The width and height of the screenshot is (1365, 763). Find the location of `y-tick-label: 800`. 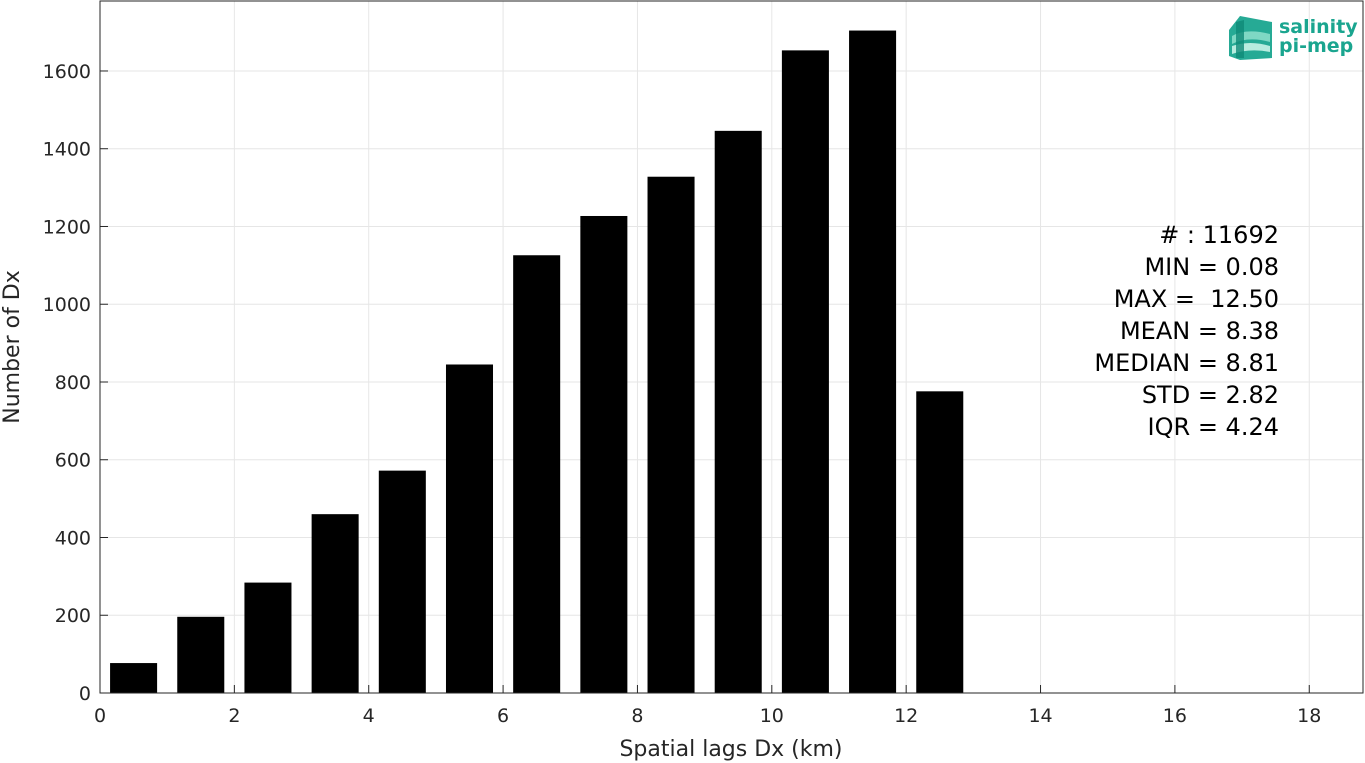

y-tick-label: 800 is located at coordinates (73, 383).